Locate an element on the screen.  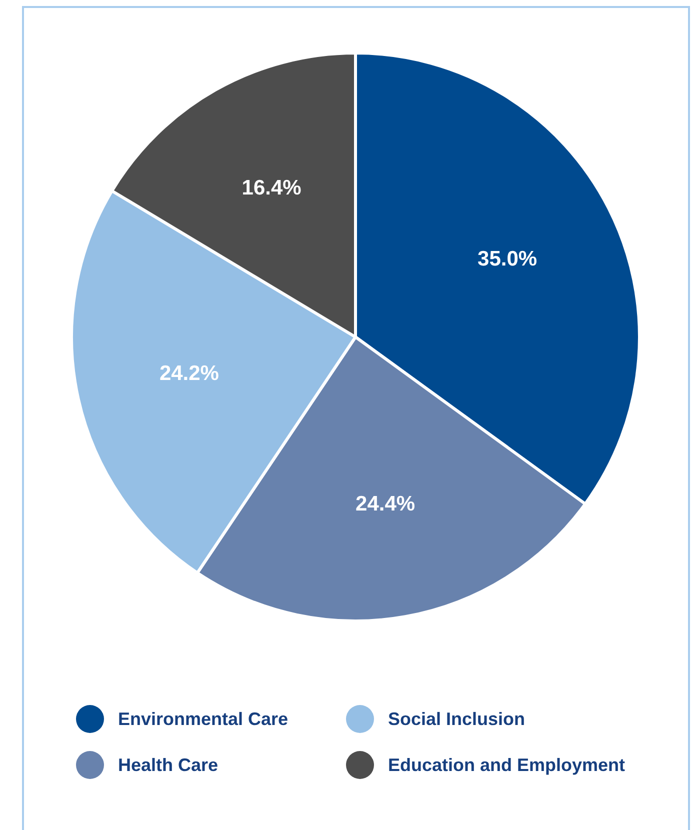
legend-label: Health Care is located at coordinates (168, 765).